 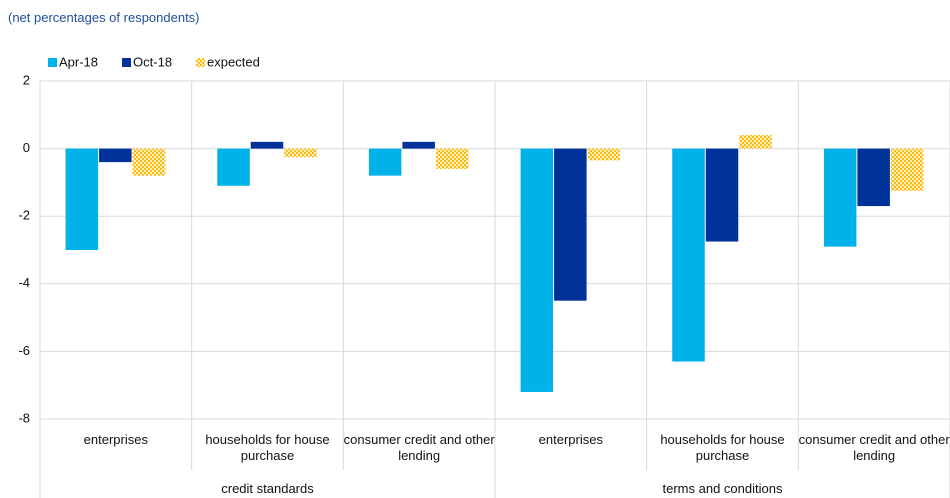 I want to click on y-tick-label: 0, so click(x=26, y=147).